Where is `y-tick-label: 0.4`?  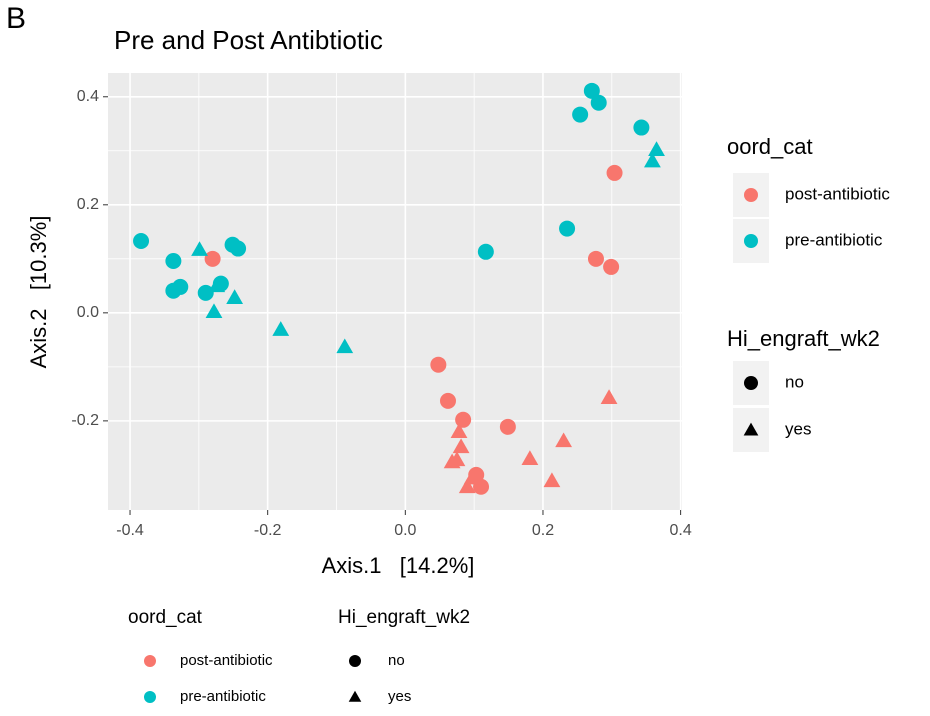 y-tick-label: 0.4 is located at coordinates (88, 96).